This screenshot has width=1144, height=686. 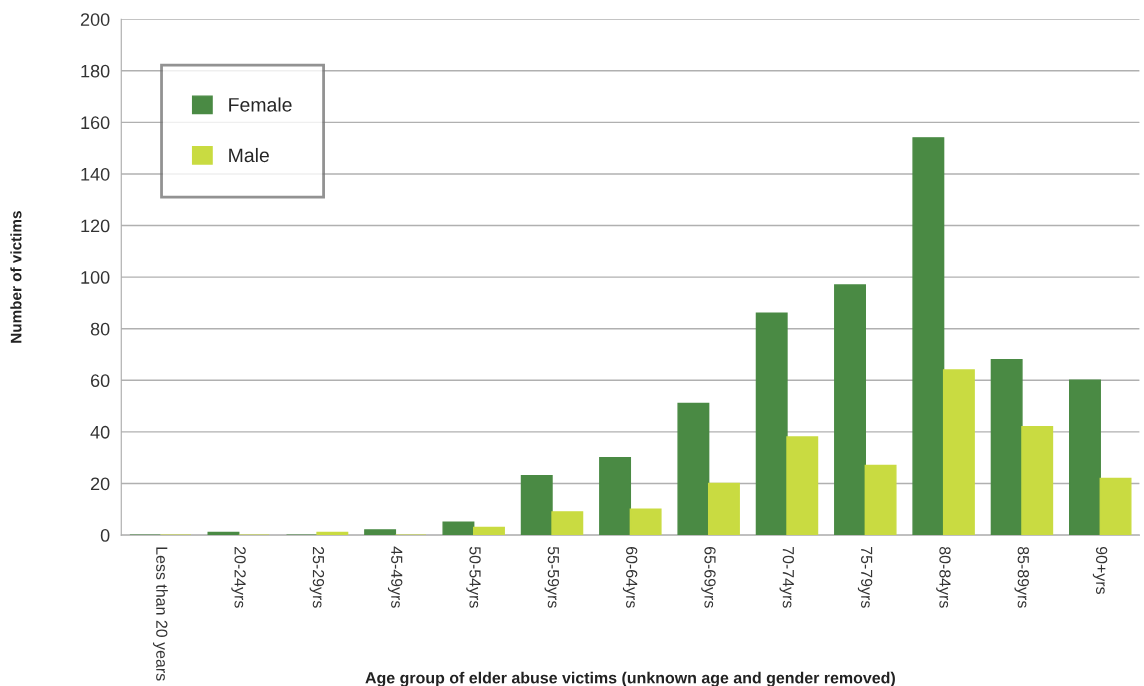 What do you see at coordinates (943, 577) in the screenshot?
I see `x-tick-label: 80-84yrs` at bounding box center [943, 577].